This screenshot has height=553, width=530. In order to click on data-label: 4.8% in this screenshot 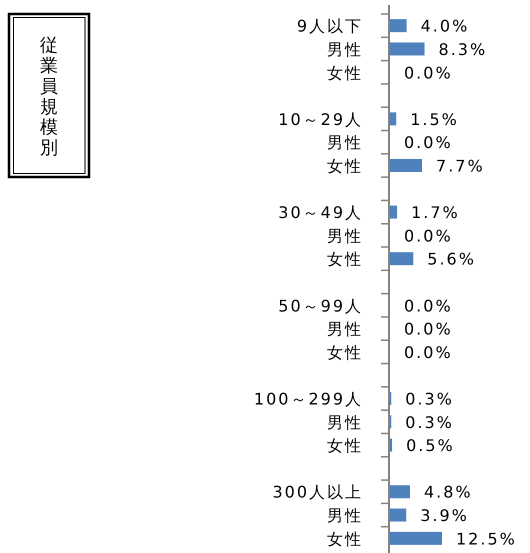, I will do `click(448, 492)`.